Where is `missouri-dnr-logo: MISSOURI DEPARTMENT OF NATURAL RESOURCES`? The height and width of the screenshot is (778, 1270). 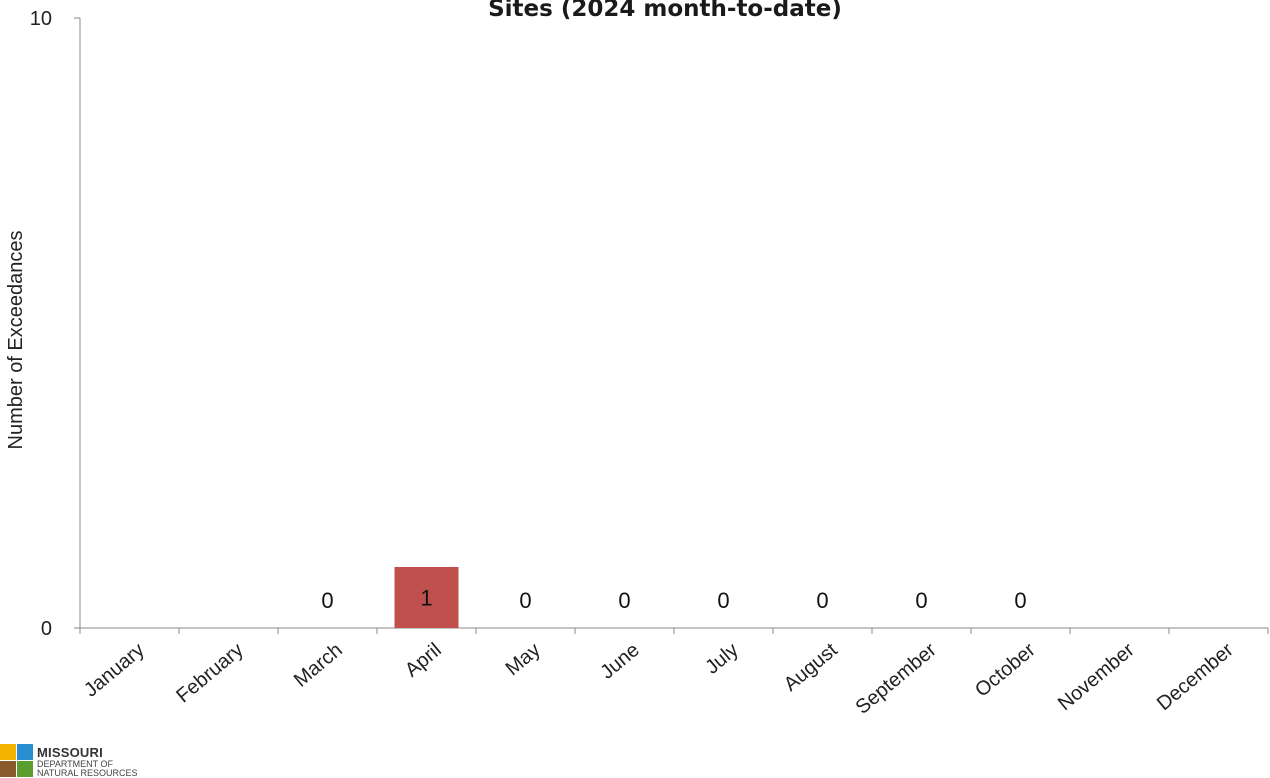 missouri-dnr-logo: MISSOURI DEPARTMENT OF NATURAL RESOURCES is located at coordinates (100, 760).